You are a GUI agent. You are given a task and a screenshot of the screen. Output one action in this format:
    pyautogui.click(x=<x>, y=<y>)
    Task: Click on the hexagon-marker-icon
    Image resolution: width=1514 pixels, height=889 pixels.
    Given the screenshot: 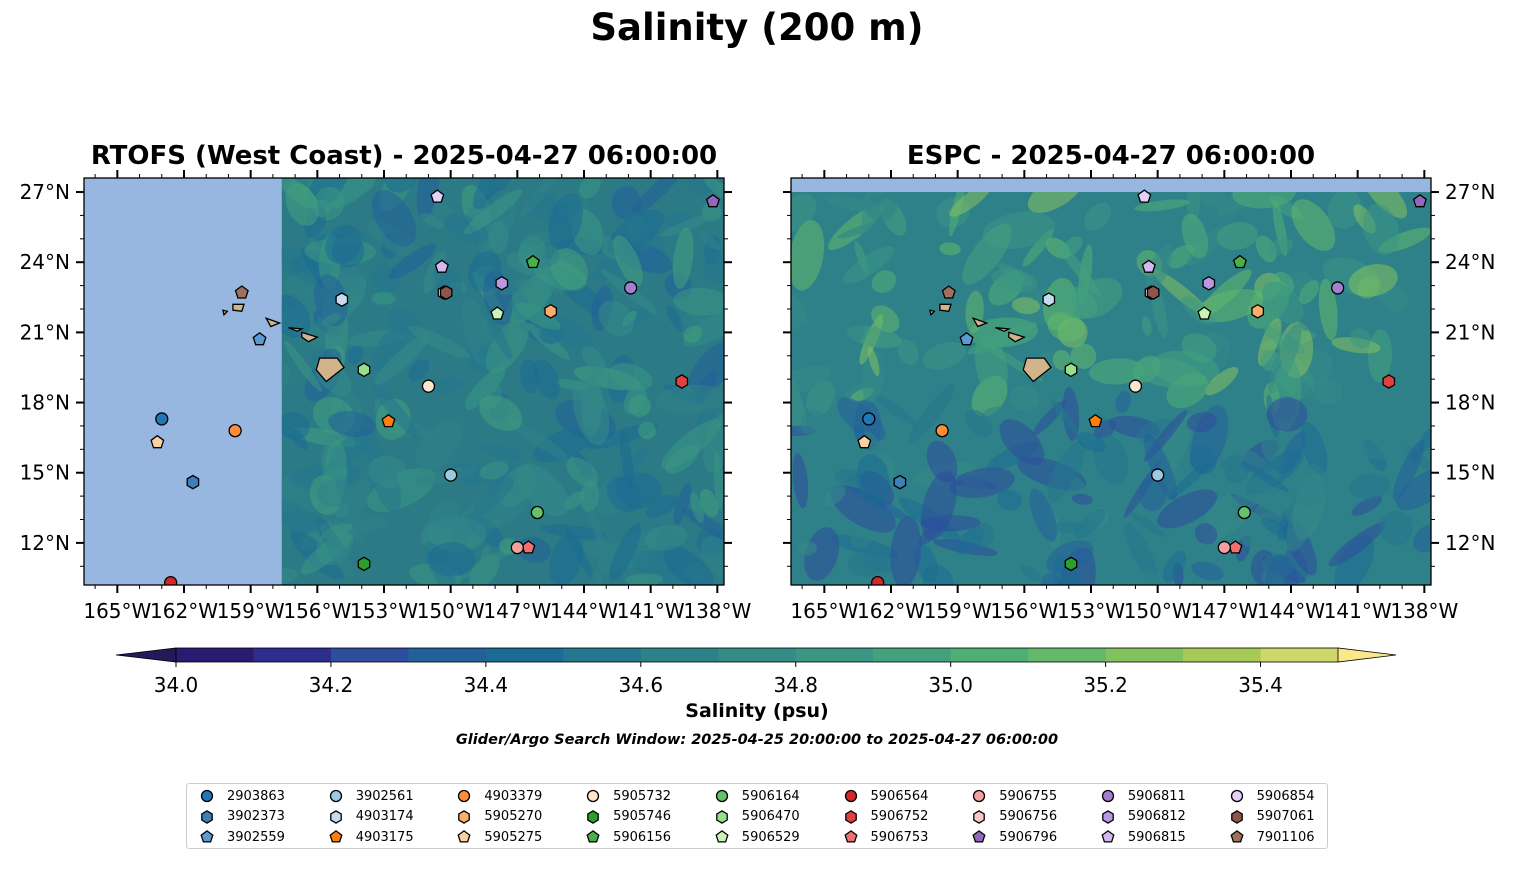 What is the action you would take?
    pyautogui.click(x=721, y=816)
    